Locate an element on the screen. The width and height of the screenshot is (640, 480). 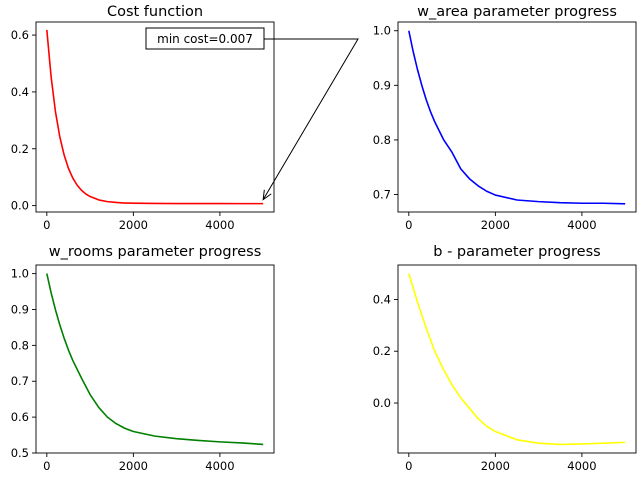
w_area-y-tick-label: 1.0 is located at coordinates (382, 31).